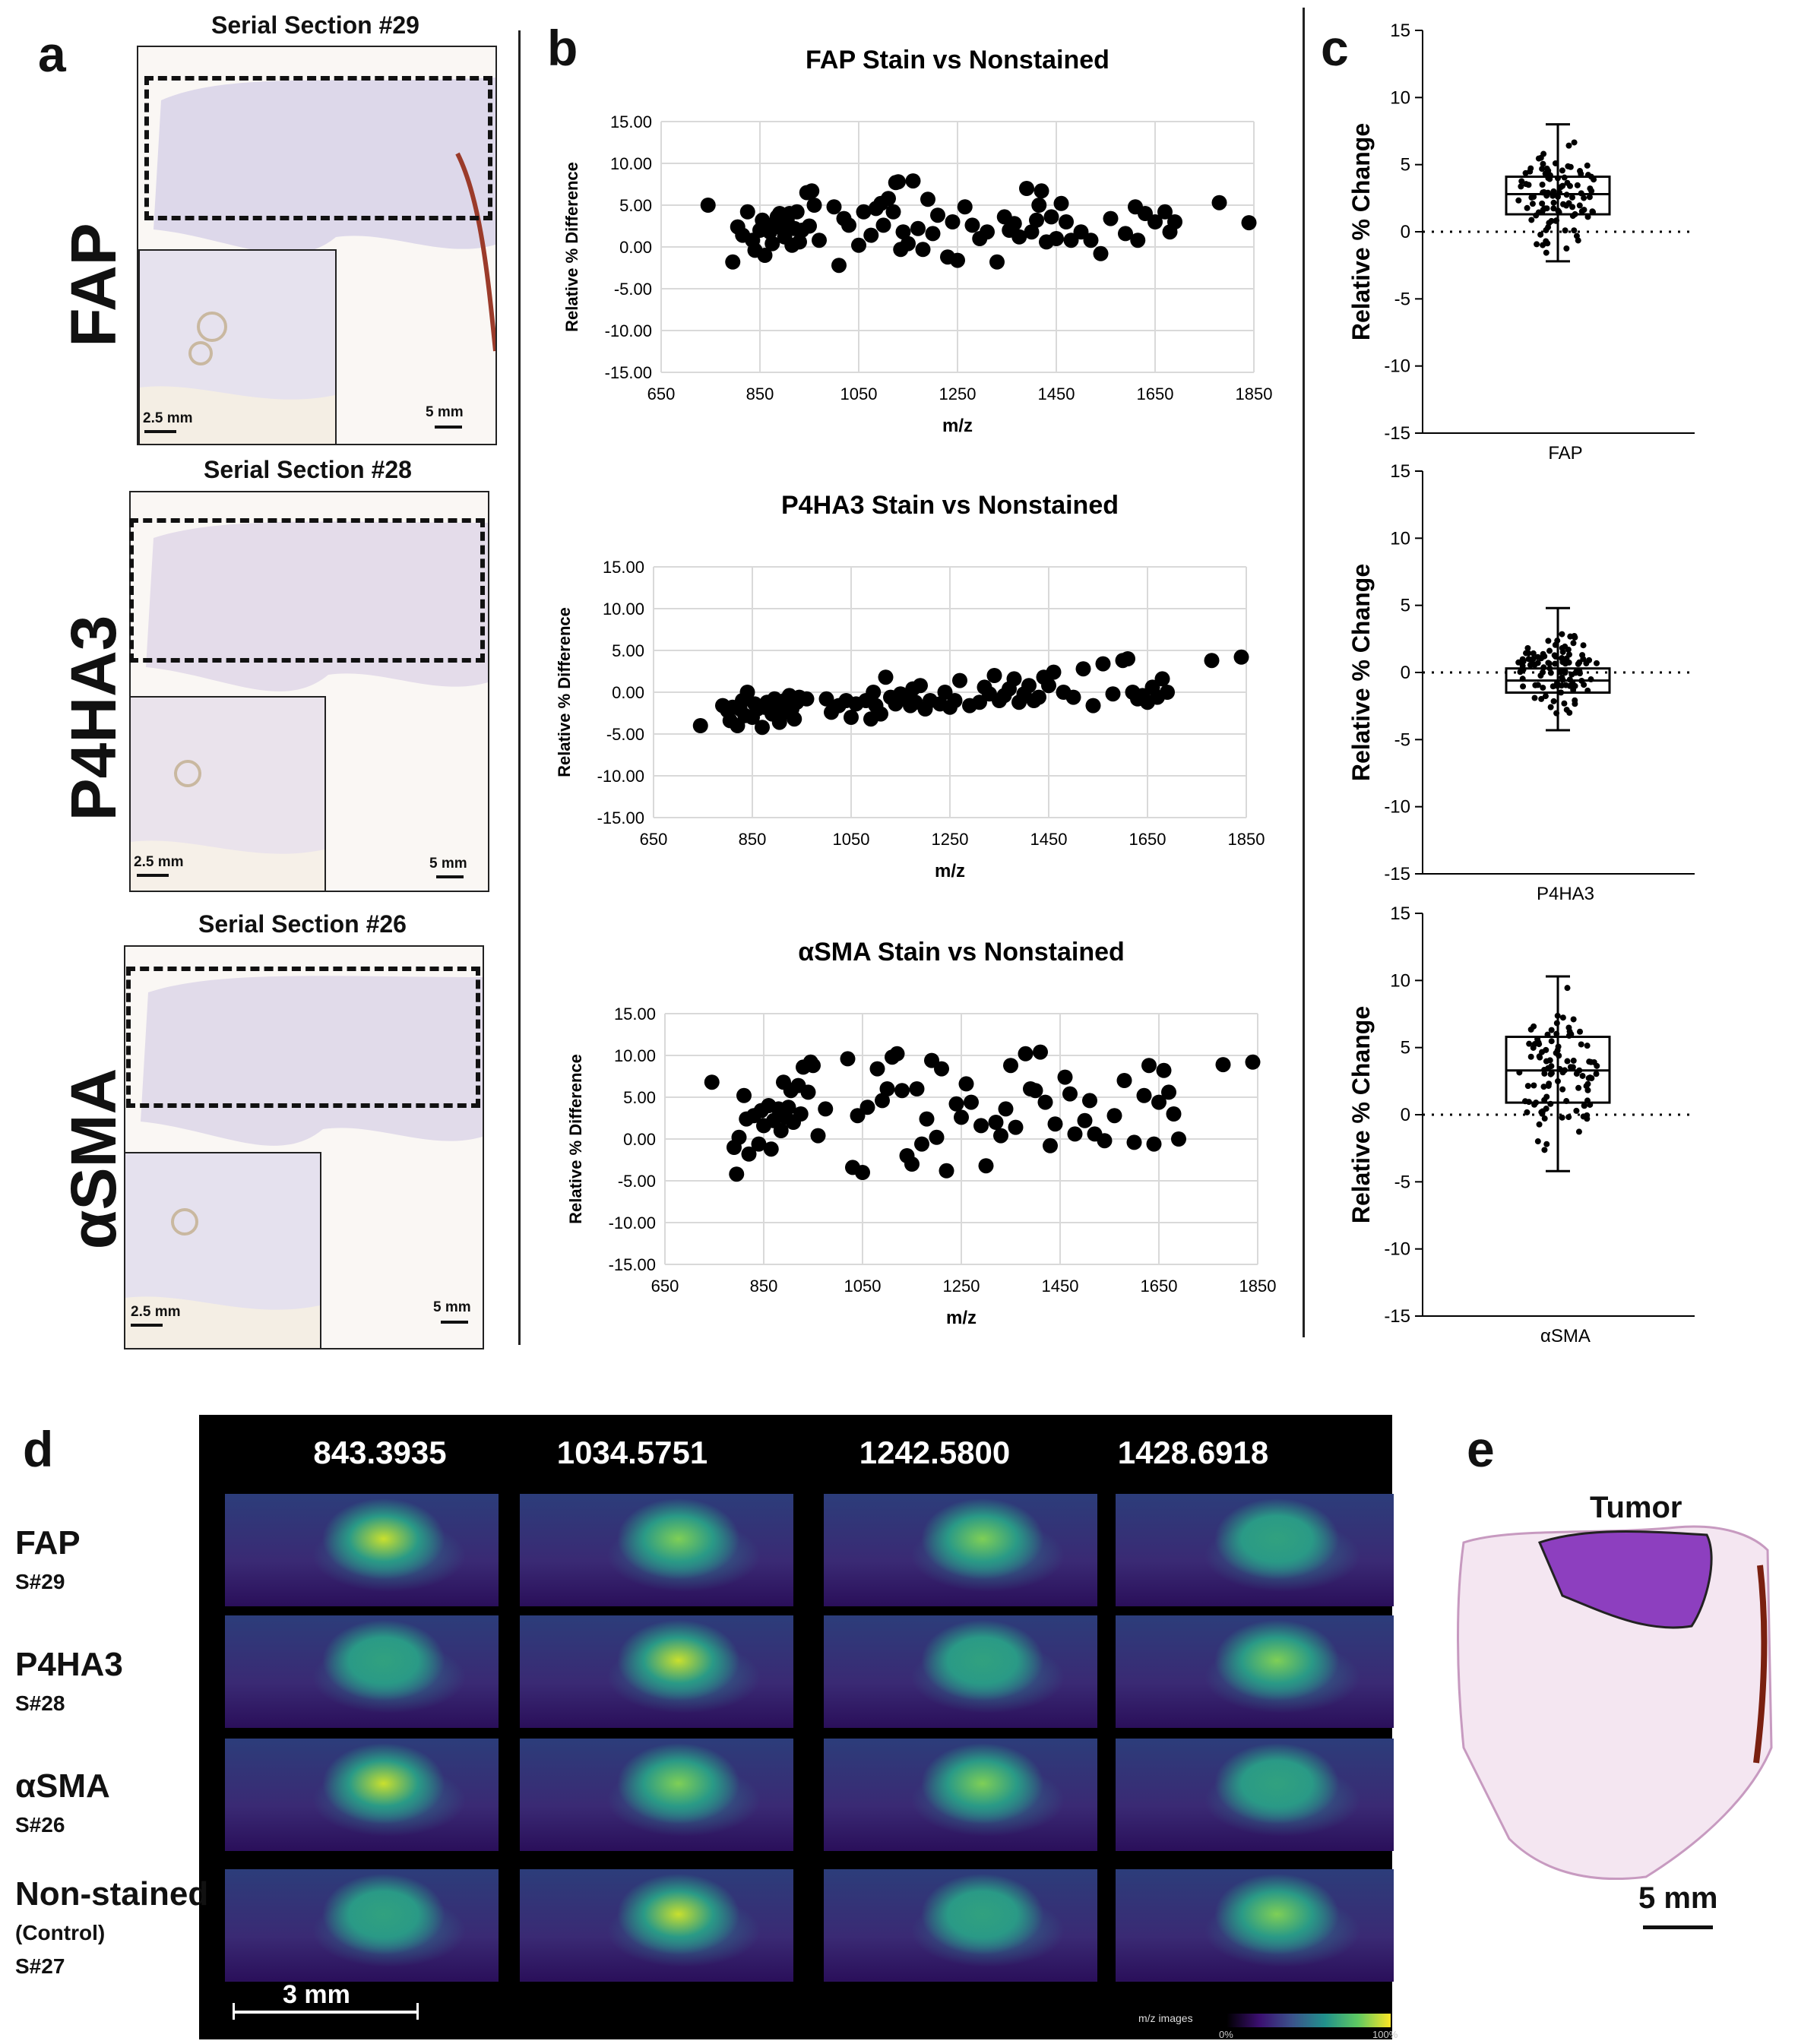 This screenshot has height=2044, width=1798. Describe the element at coordinates (1405, 606) in the screenshot. I see `y-tick-label: 5` at that location.